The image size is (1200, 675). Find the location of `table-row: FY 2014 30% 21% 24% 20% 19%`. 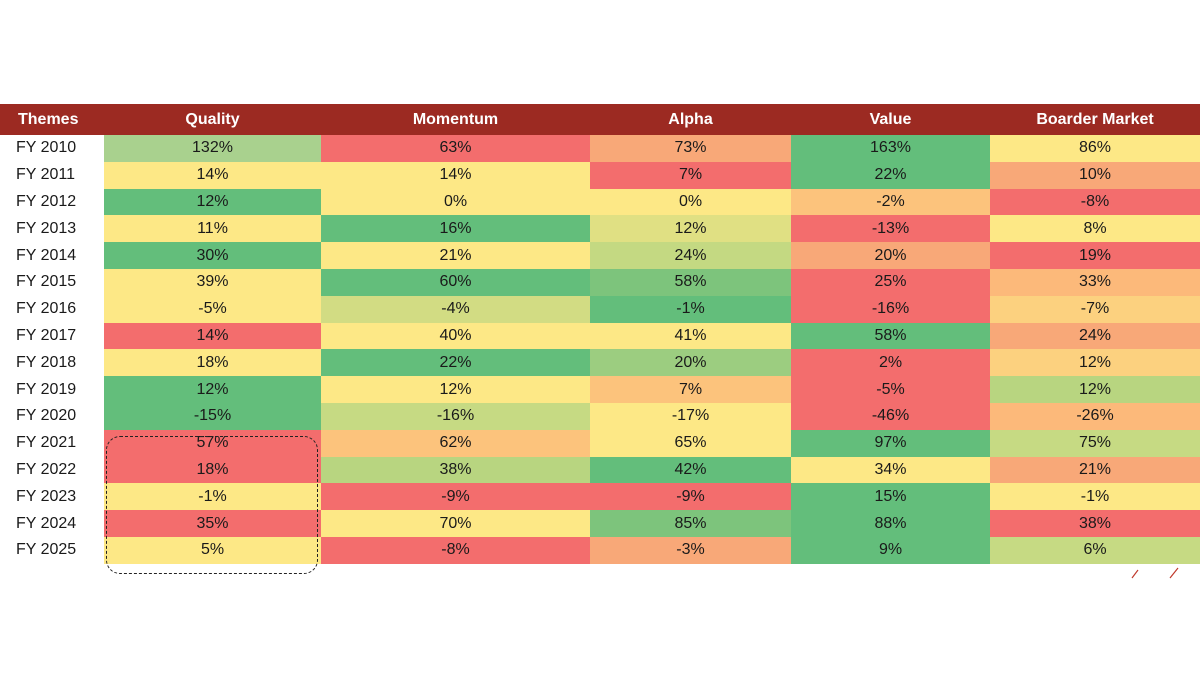

table-row: FY 2014 30% 21% 24% 20% 19% is located at coordinates (600, 255).